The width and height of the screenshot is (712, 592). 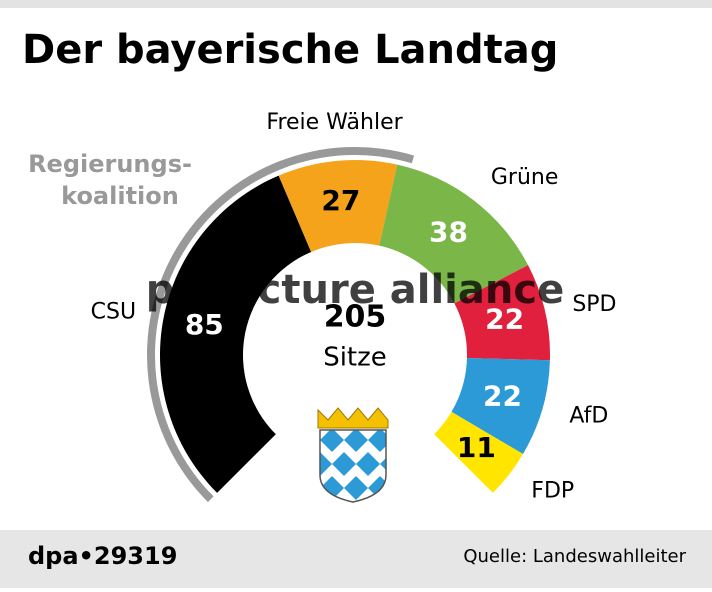 I want to click on footer-bar, so click(x=356, y=559).